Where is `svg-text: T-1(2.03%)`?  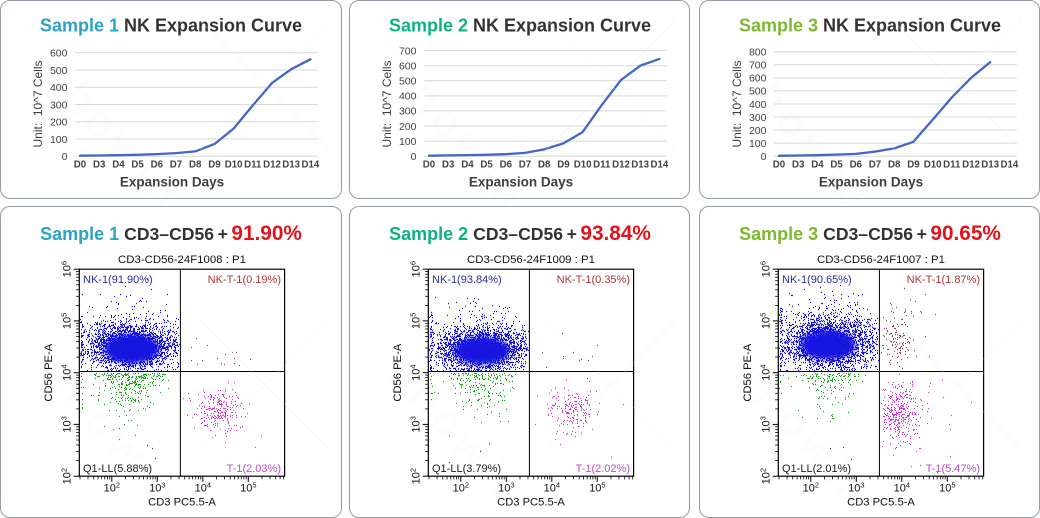 svg-text: T-1(2.03%) is located at coordinates (254, 469).